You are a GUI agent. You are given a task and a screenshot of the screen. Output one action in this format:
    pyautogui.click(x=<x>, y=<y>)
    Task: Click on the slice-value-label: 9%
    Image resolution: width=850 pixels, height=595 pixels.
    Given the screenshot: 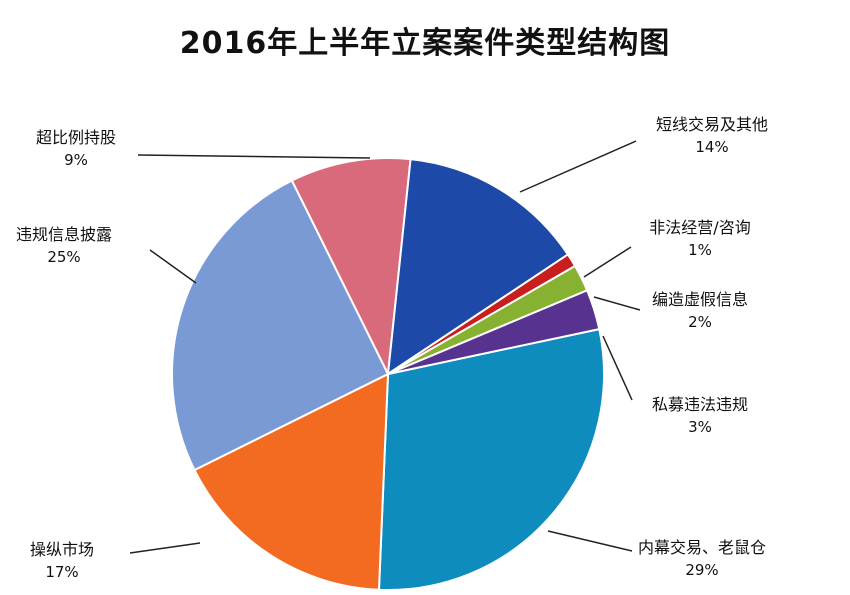 What is the action you would take?
    pyautogui.click(x=76, y=160)
    